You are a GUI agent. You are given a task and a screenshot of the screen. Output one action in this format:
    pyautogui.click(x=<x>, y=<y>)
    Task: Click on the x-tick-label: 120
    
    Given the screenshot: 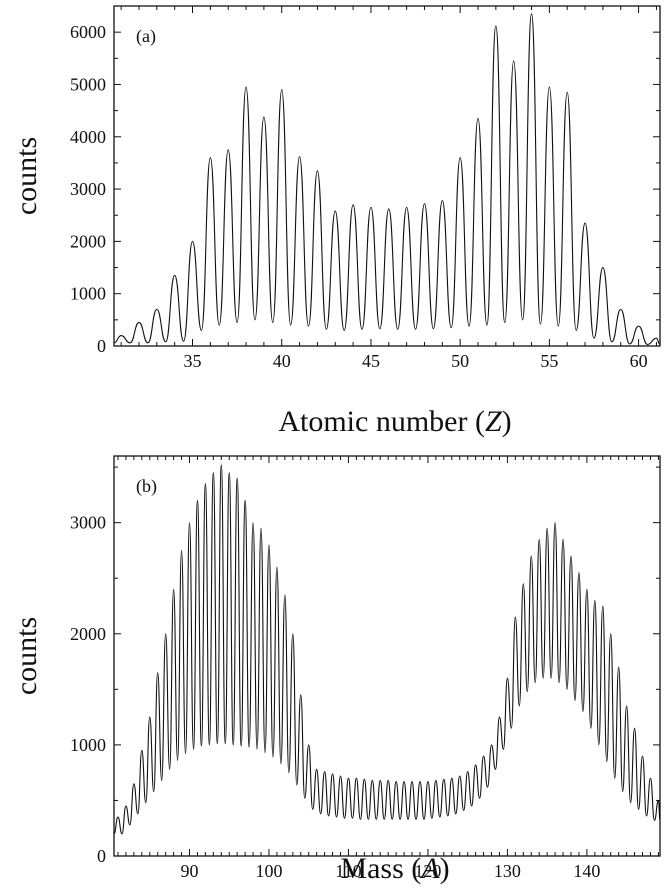 What is the action you would take?
    pyautogui.click(x=427, y=871)
    